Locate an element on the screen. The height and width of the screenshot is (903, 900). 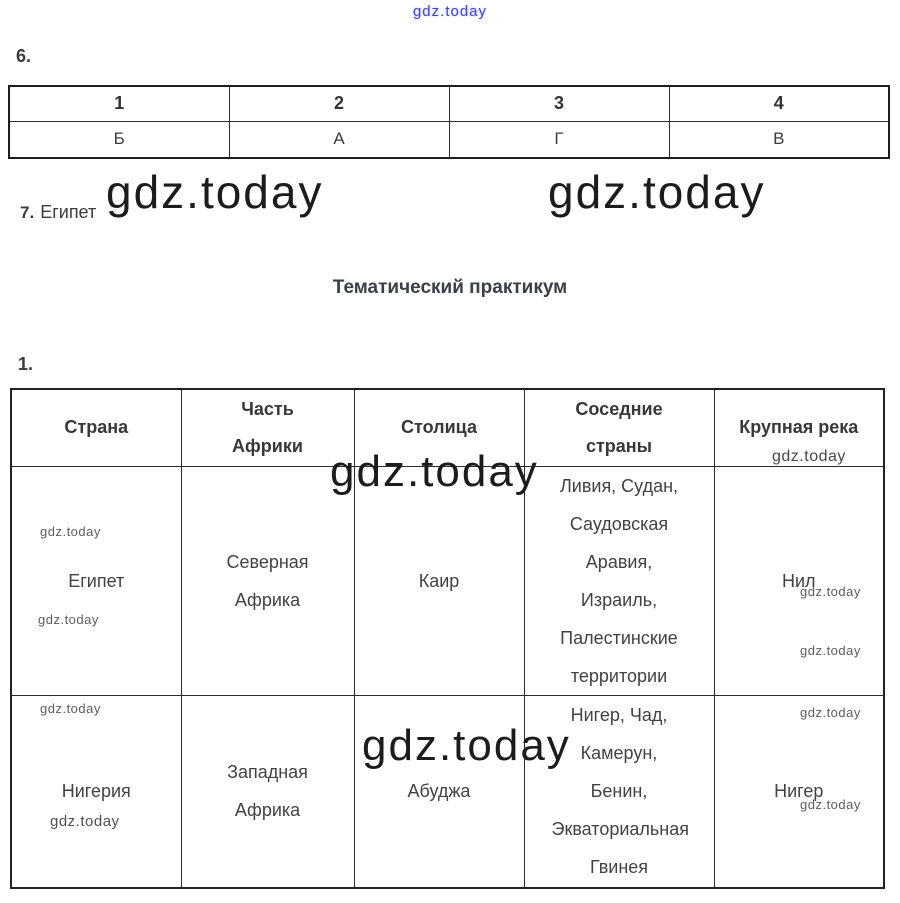
watermark-small-niger-top: gdz.today is located at coordinates (830, 712).